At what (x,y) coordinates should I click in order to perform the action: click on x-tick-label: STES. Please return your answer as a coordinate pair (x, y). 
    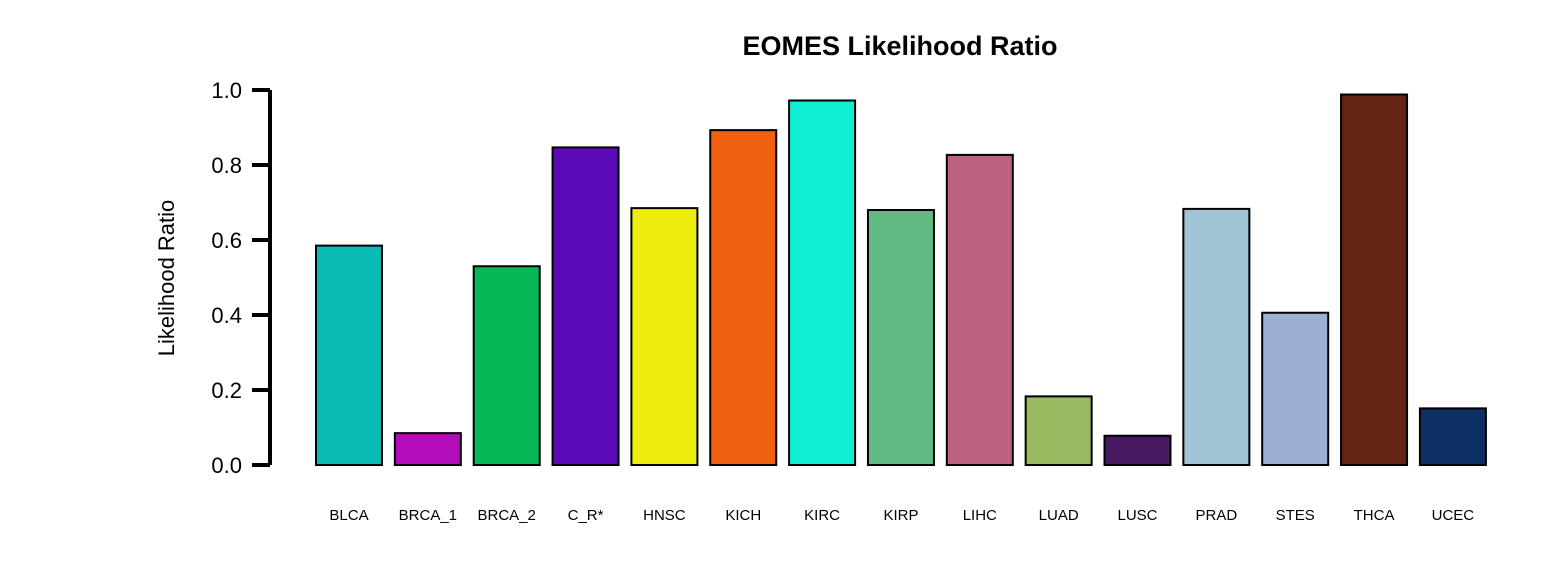
    Looking at the image, I should click on (1295, 515).